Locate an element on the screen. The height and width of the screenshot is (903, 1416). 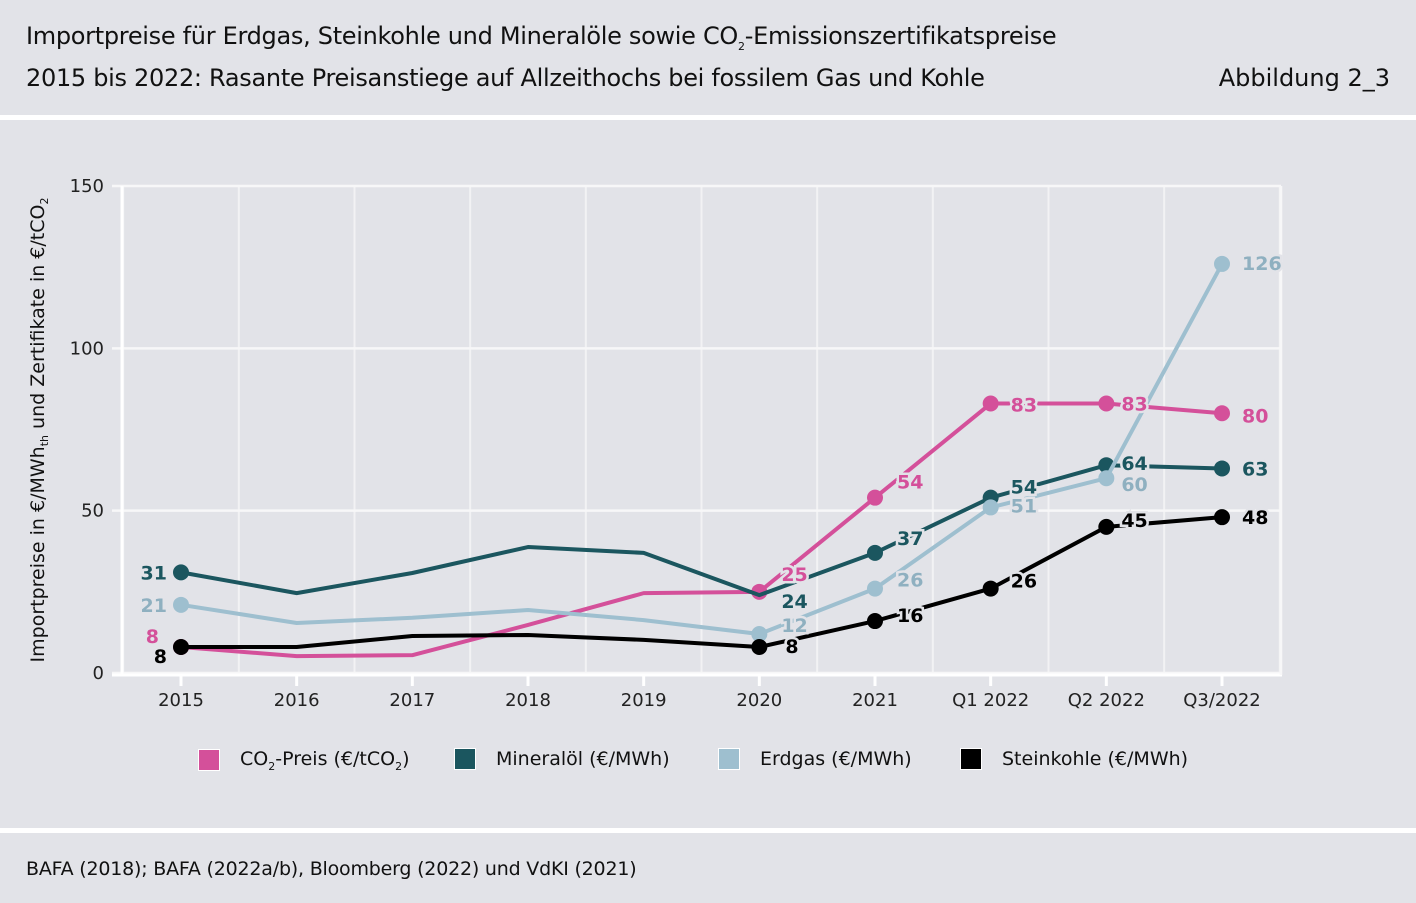
y-title-subscript: 2 is located at coordinates (44, 201).